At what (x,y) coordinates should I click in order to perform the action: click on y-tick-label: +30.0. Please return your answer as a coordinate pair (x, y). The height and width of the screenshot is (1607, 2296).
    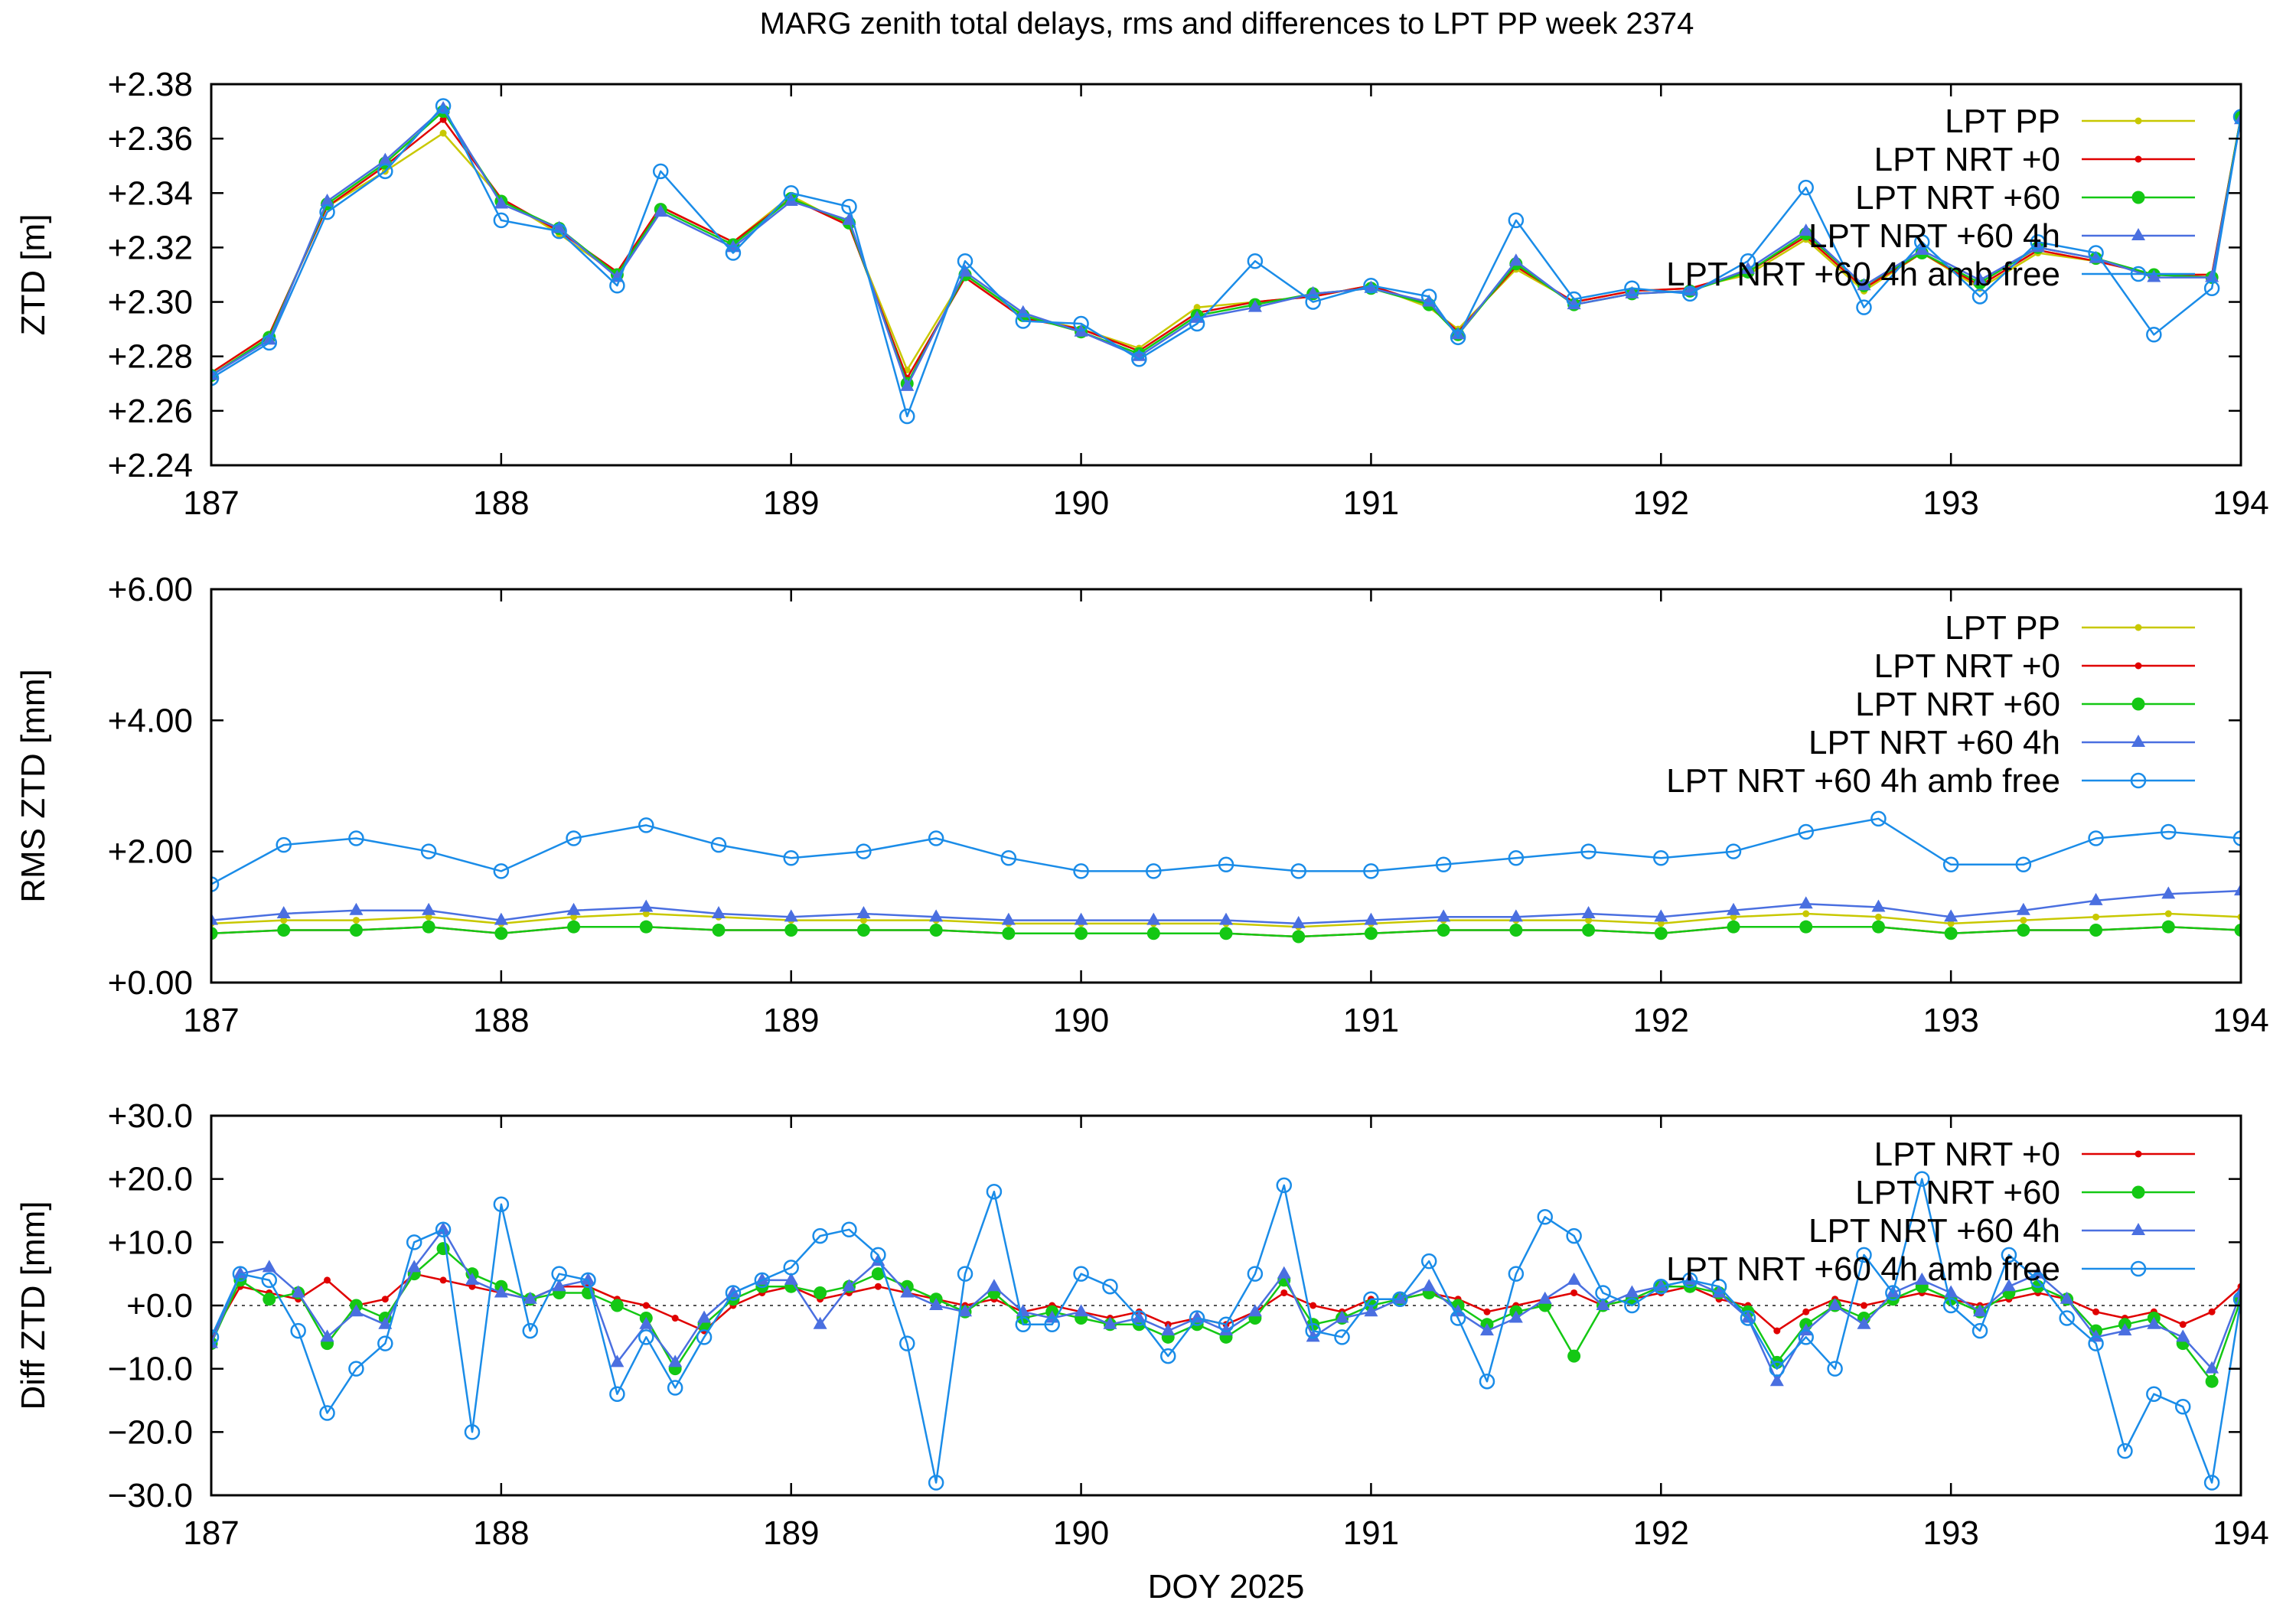
    Looking at the image, I should click on (150, 1116).